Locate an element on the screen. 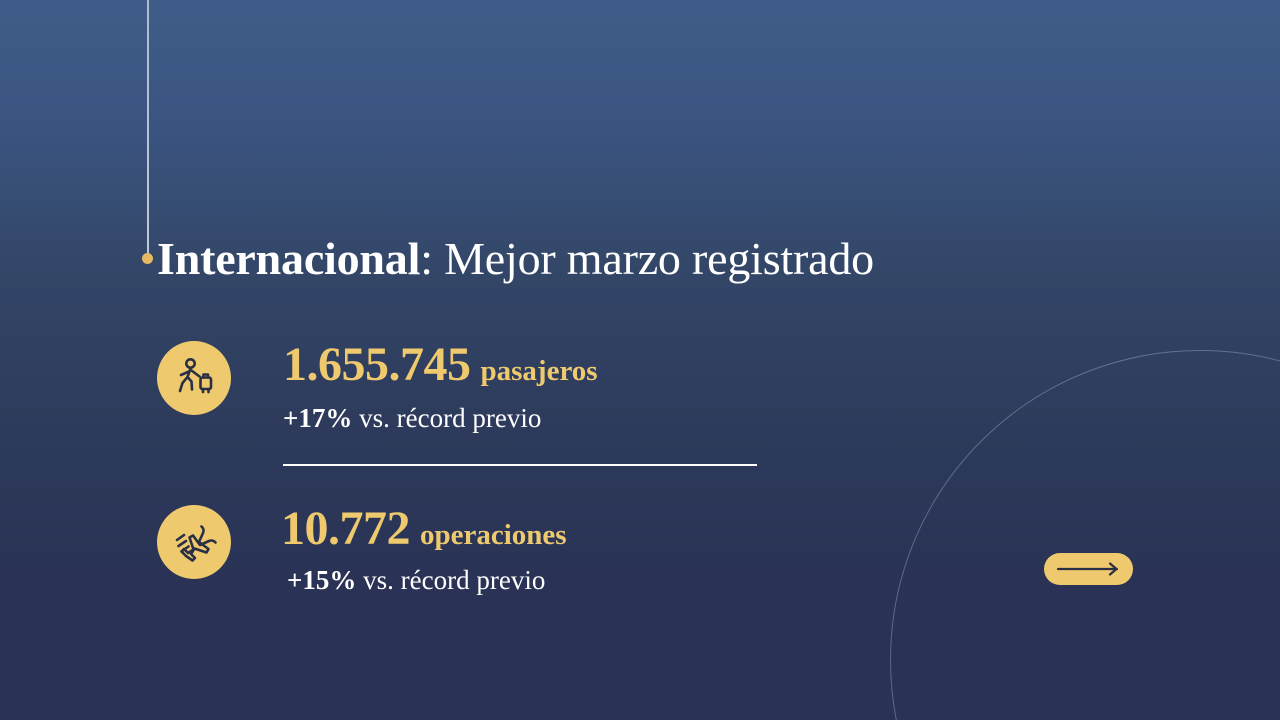 The image size is (1280, 720). vertical-accent-line is located at coordinates (148, 129).